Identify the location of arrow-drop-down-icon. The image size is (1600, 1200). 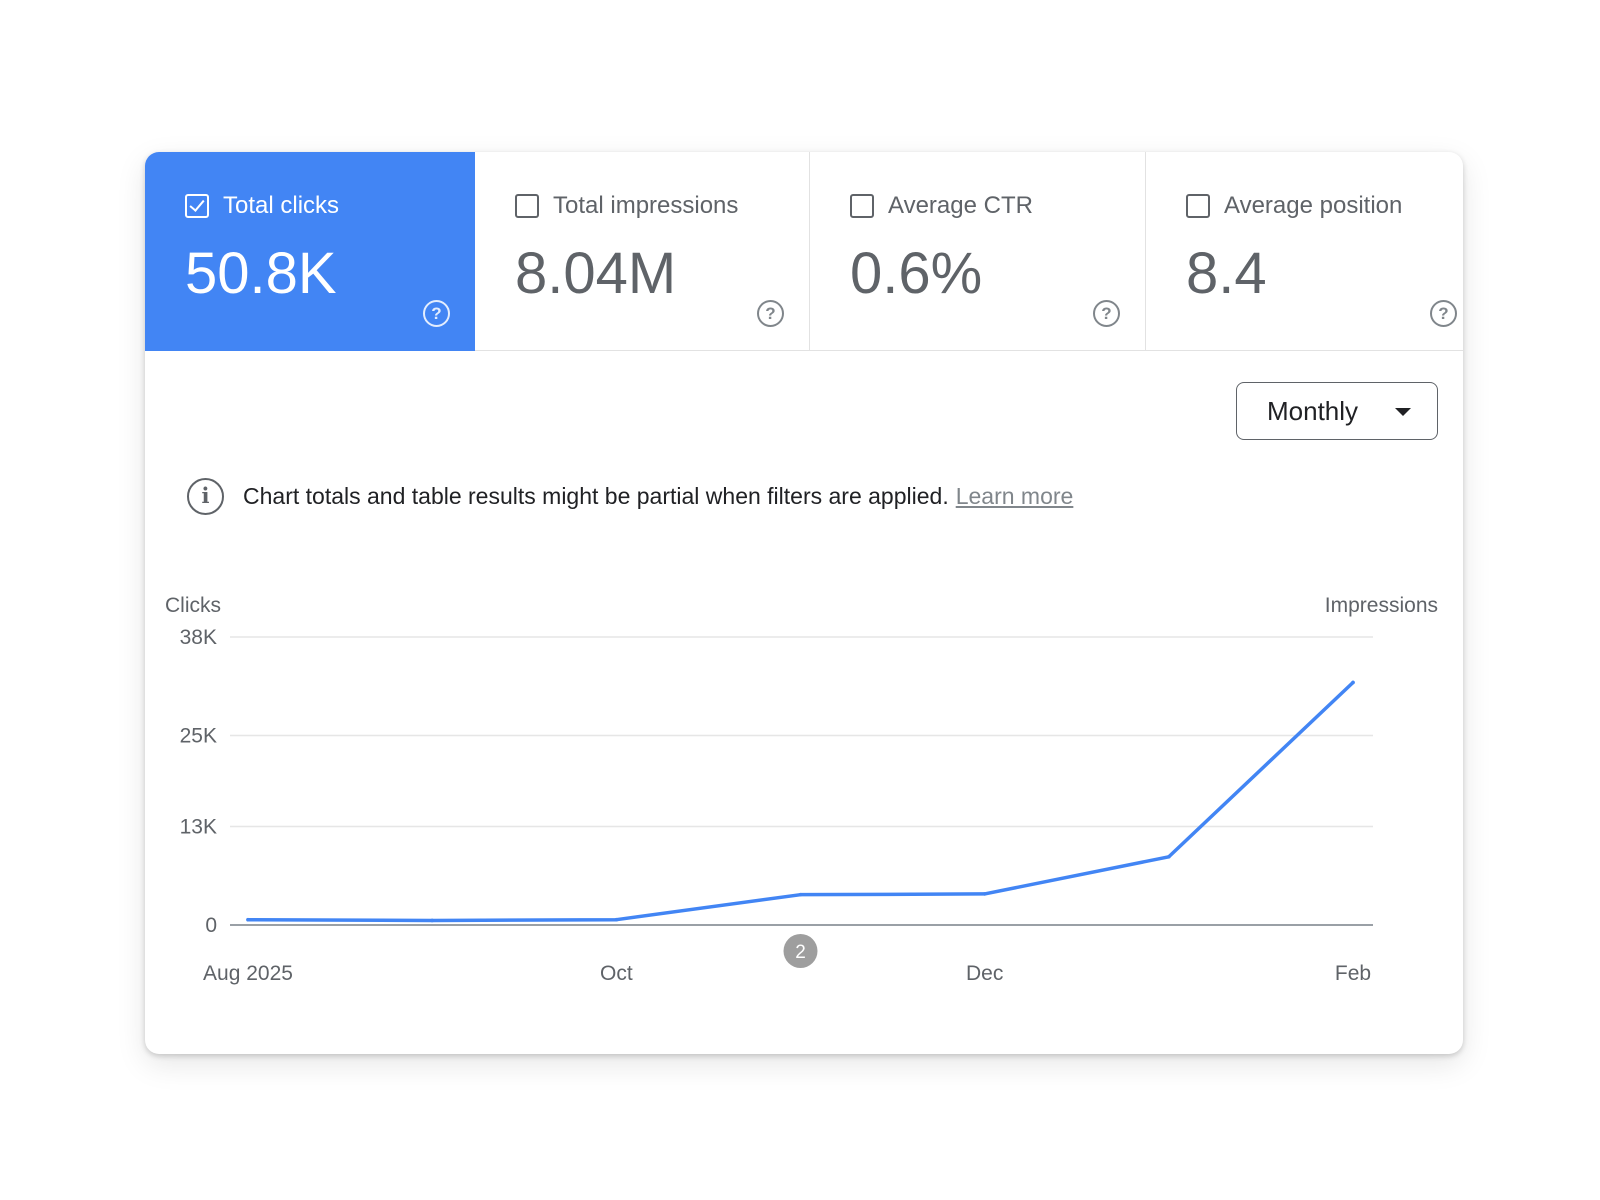
(1403, 412).